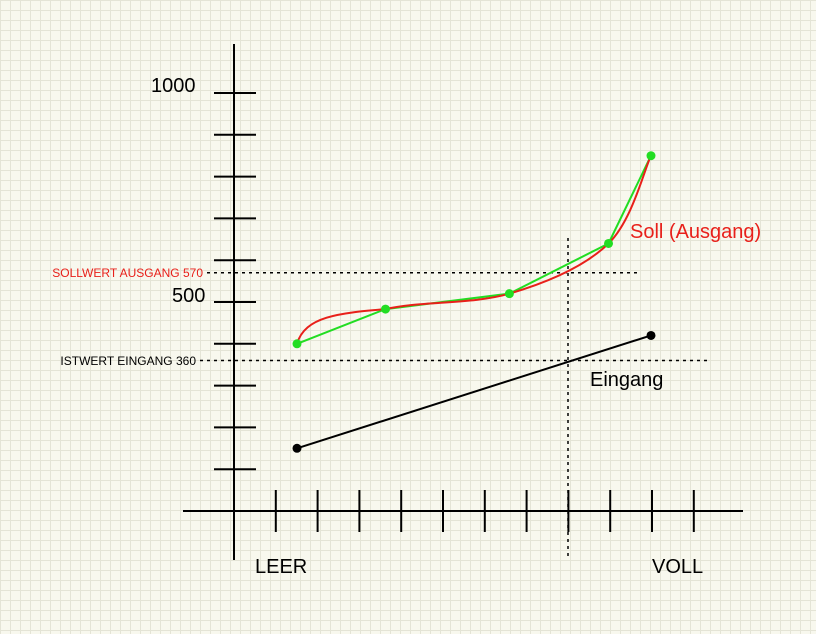 The width and height of the screenshot is (816, 634). I want to click on eingang-line, so click(474, 392).